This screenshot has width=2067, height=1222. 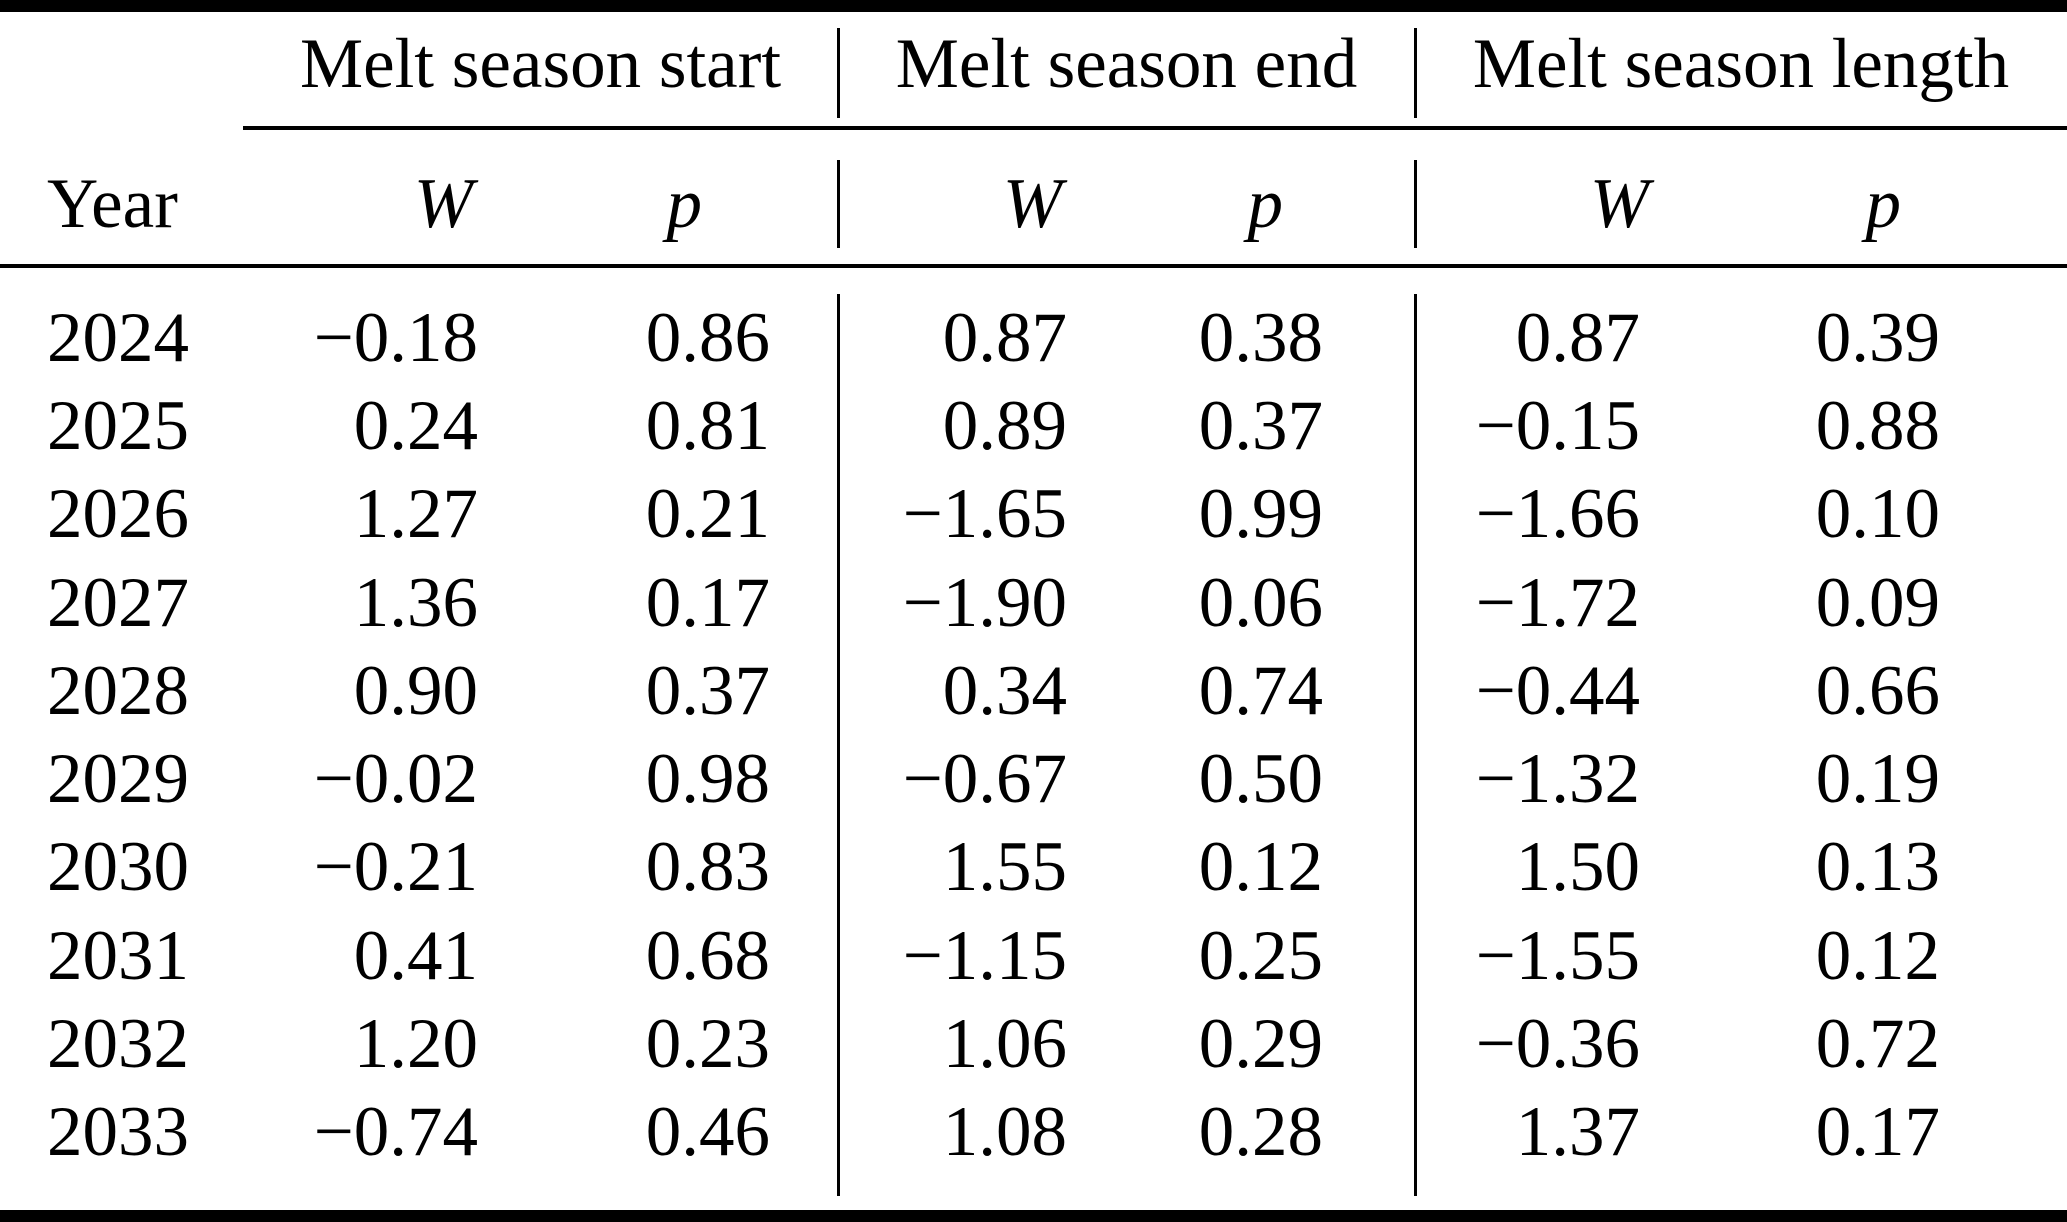 I want to click on length-p-cell: 0.66, so click(x=1877, y=690).